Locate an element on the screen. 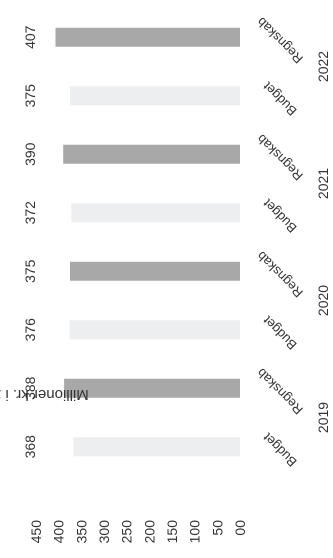 This screenshot has height=558, width=333. y-axis-title: Millioner kr. i 2023-pl is located at coordinates (44, 394).